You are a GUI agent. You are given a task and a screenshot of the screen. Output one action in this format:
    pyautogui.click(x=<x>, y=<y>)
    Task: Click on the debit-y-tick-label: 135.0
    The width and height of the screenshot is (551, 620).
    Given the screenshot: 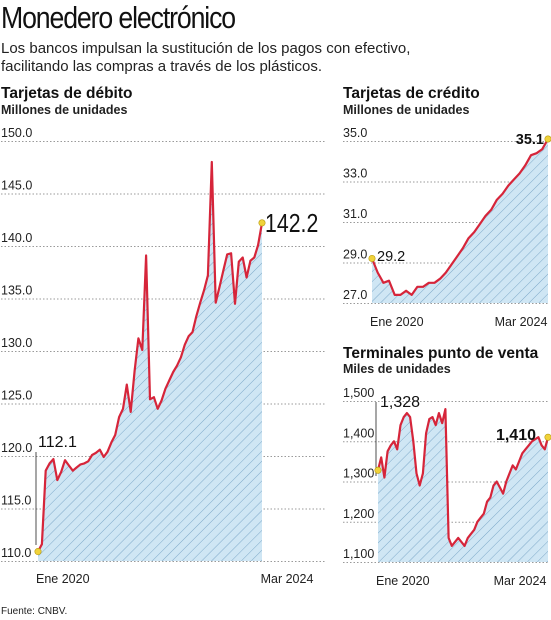 What is the action you would take?
    pyautogui.click(x=16, y=291)
    